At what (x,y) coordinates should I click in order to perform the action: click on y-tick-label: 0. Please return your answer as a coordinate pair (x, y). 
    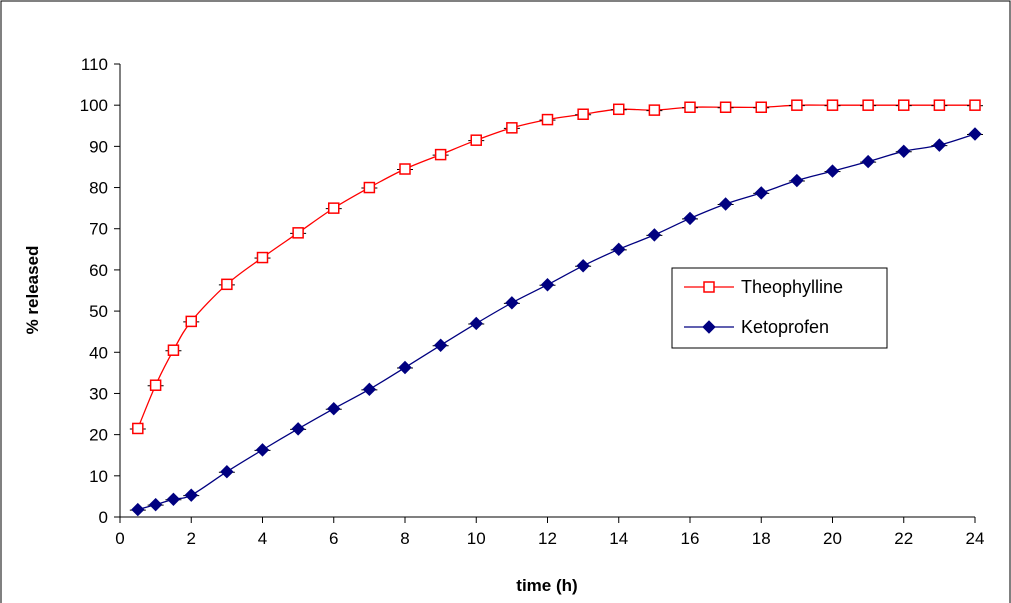
    Looking at the image, I should click on (103, 517).